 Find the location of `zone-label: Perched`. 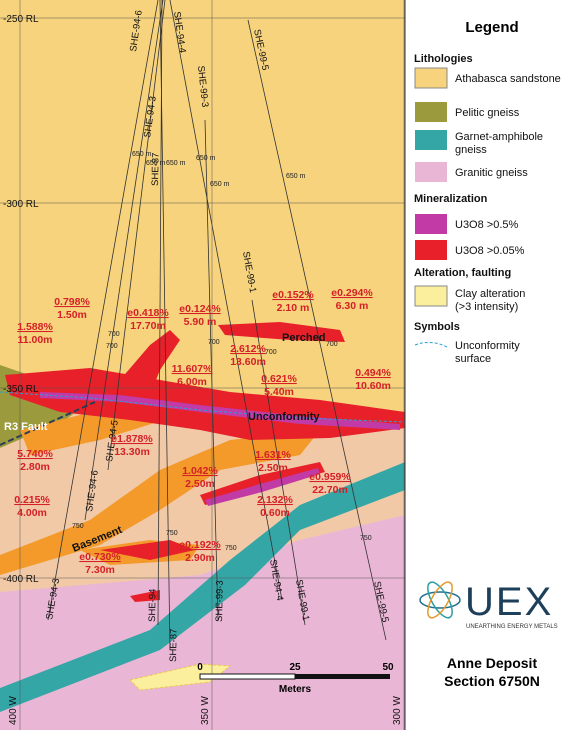

zone-label: Perched is located at coordinates (303, 338).